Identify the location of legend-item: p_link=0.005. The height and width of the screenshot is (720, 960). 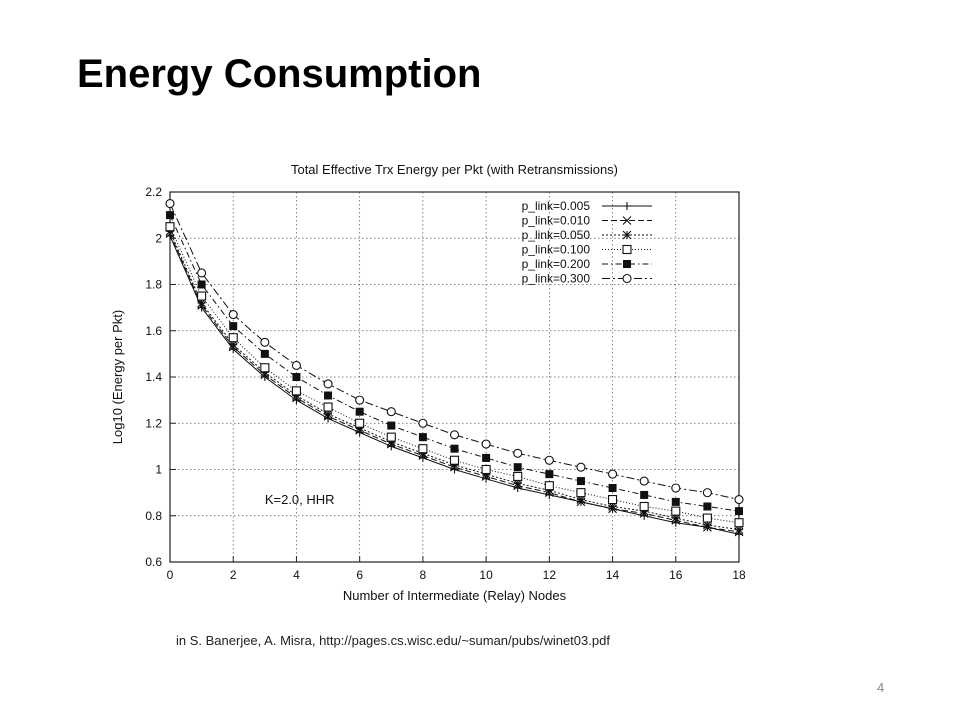
(587, 206).